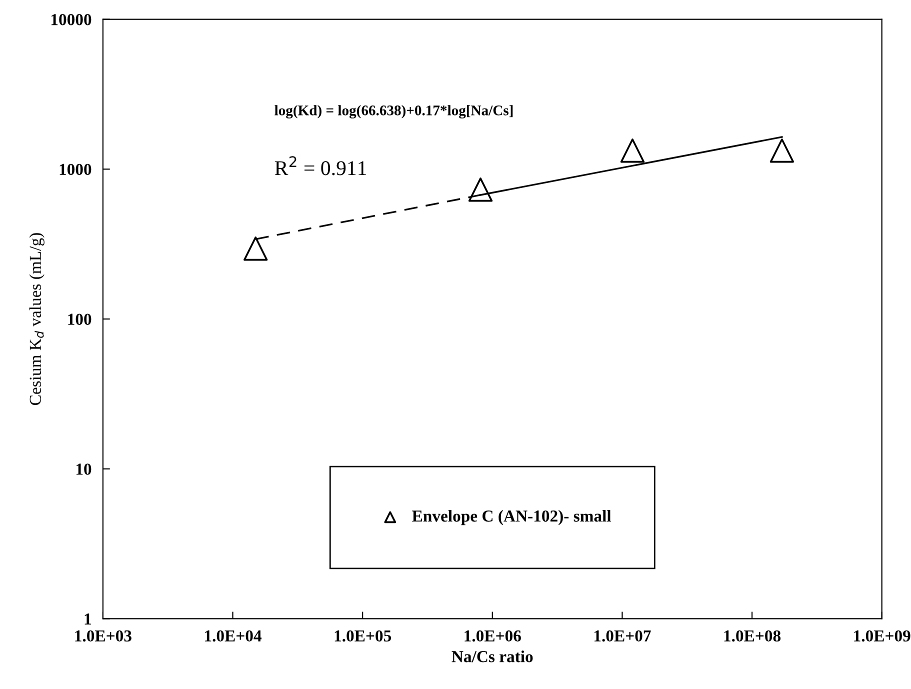 The height and width of the screenshot is (689, 911). What do you see at coordinates (622, 636) in the screenshot?
I see `x-tick-label: 1.0E+07` at bounding box center [622, 636].